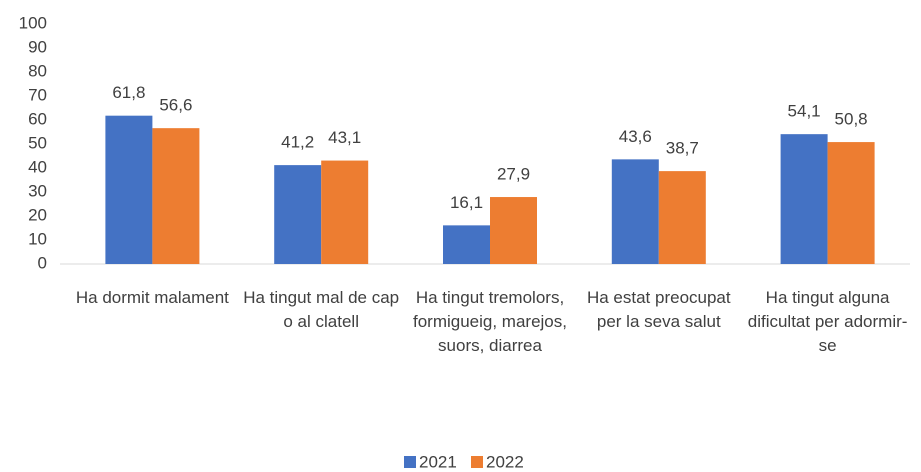  Describe the element at coordinates (438, 461) in the screenshot. I see `legend-label: 2021` at that location.